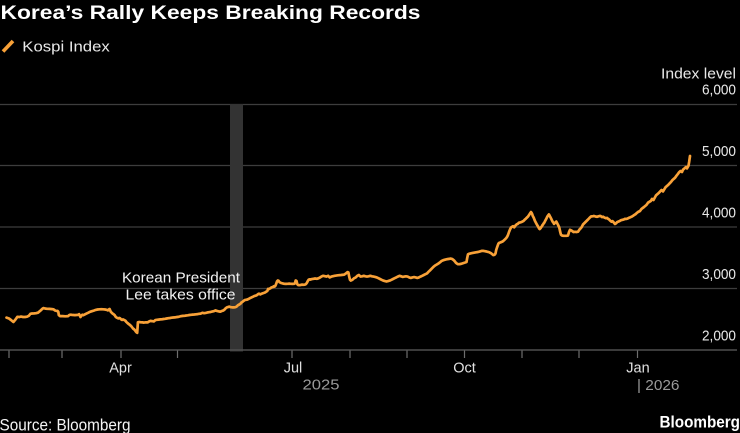  I want to click on svg-text:Korea’s Rally Keeps Breaking R: Korea’s Rally Keeps Breaking Records, so click(211, 13).